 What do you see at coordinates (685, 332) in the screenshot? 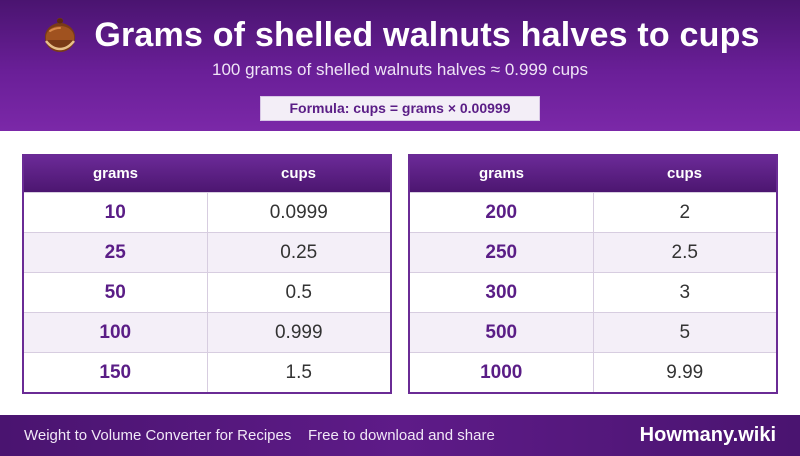
I see `cups-cell: 5` at bounding box center [685, 332].